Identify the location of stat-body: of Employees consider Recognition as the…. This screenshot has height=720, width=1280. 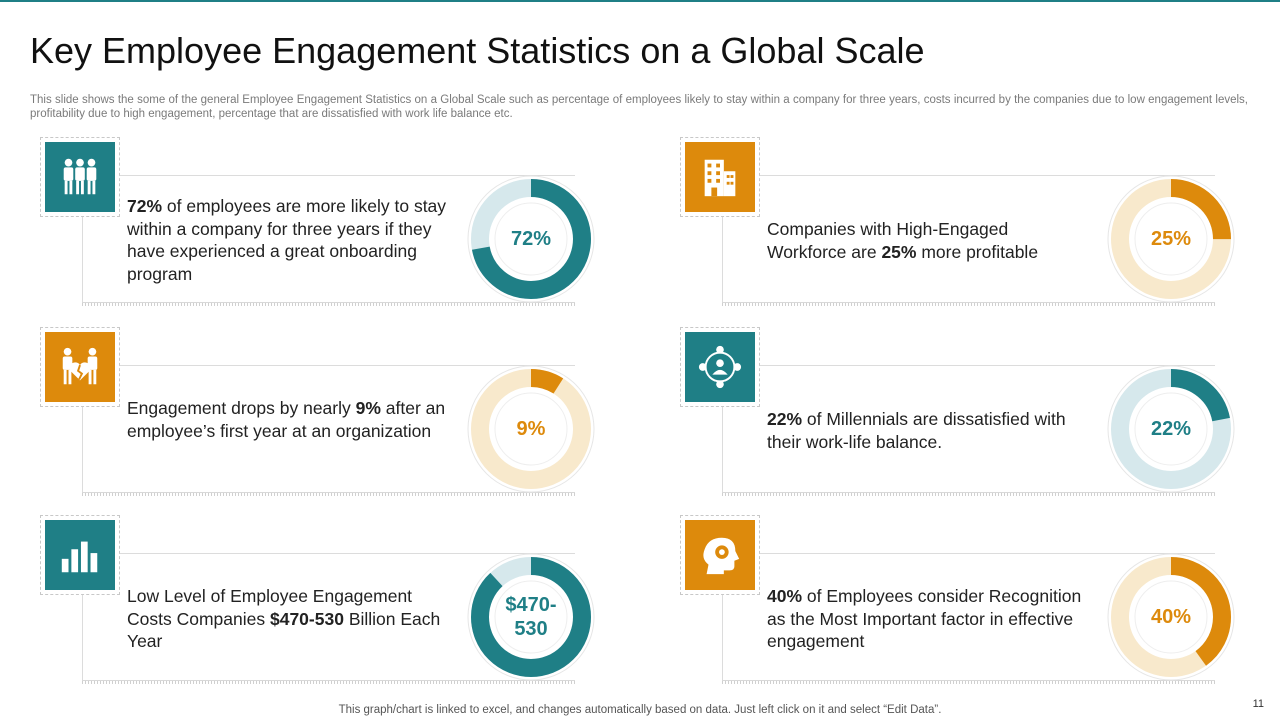
(924, 618).